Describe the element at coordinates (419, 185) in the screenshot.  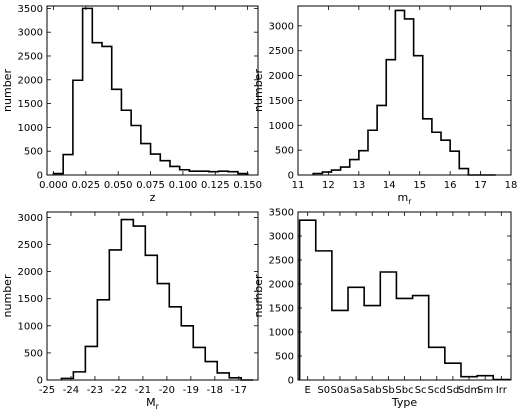
I see `x-tick-label: 15` at that location.